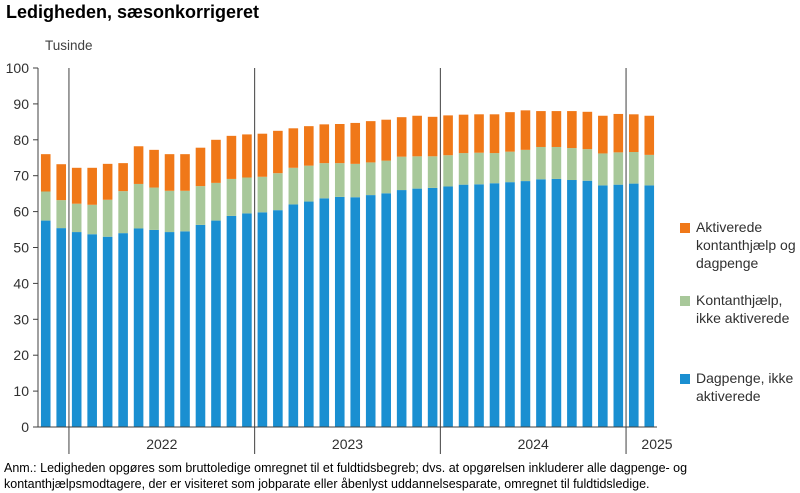 Image resolution: width=800 pixels, height=493 pixels. I want to click on y-tick-label-10: 10, so click(21, 391).